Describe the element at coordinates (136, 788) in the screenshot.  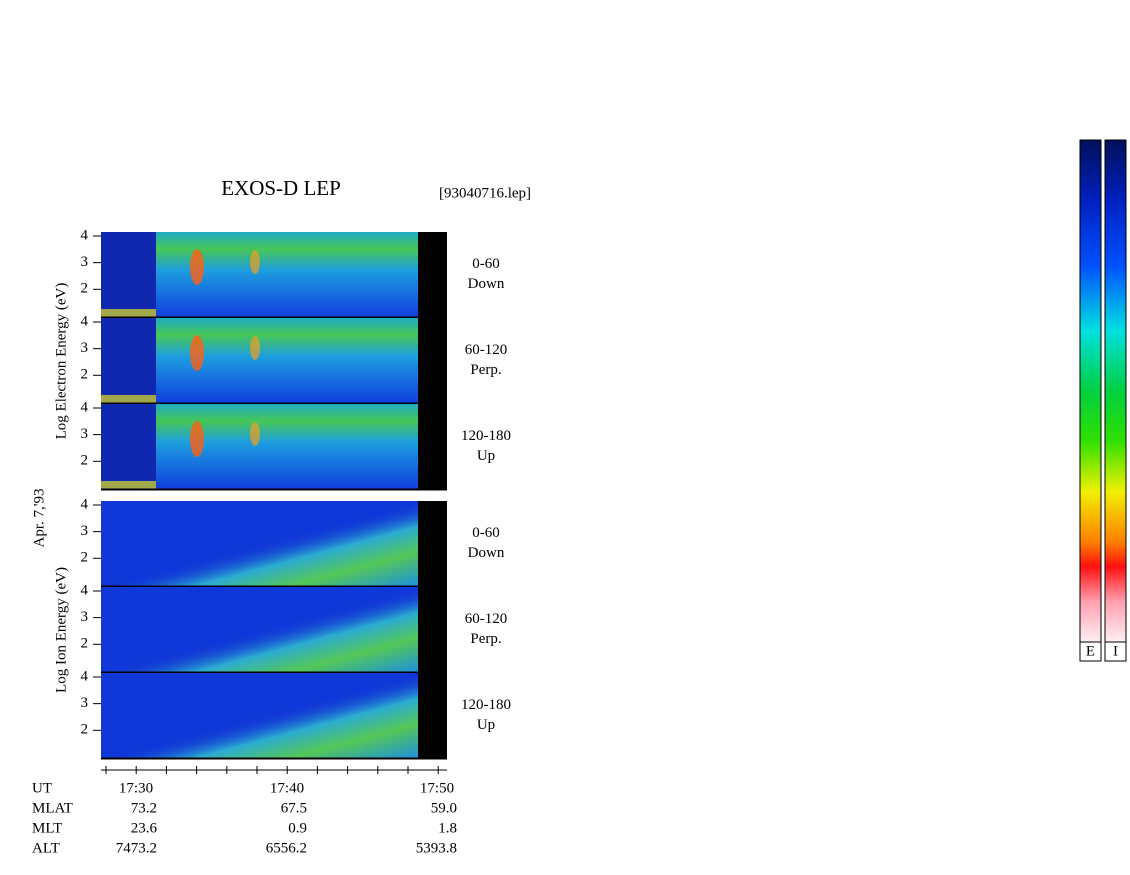
I see `ephemeris-value: 17:30` at that location.